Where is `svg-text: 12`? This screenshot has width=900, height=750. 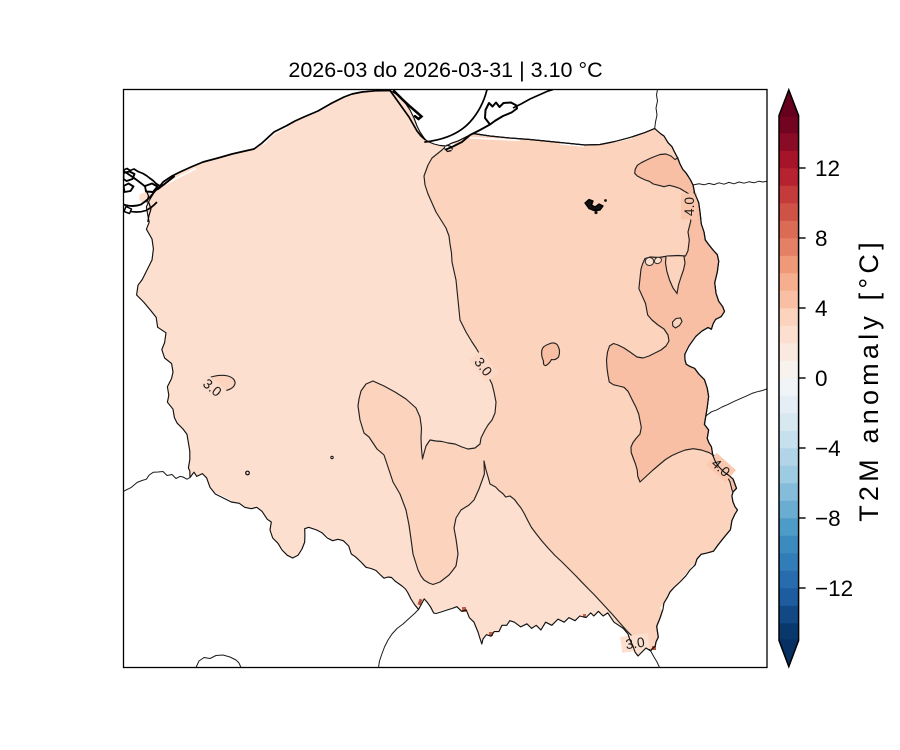
svg-text: 12 is located at coordinates (827, 168).